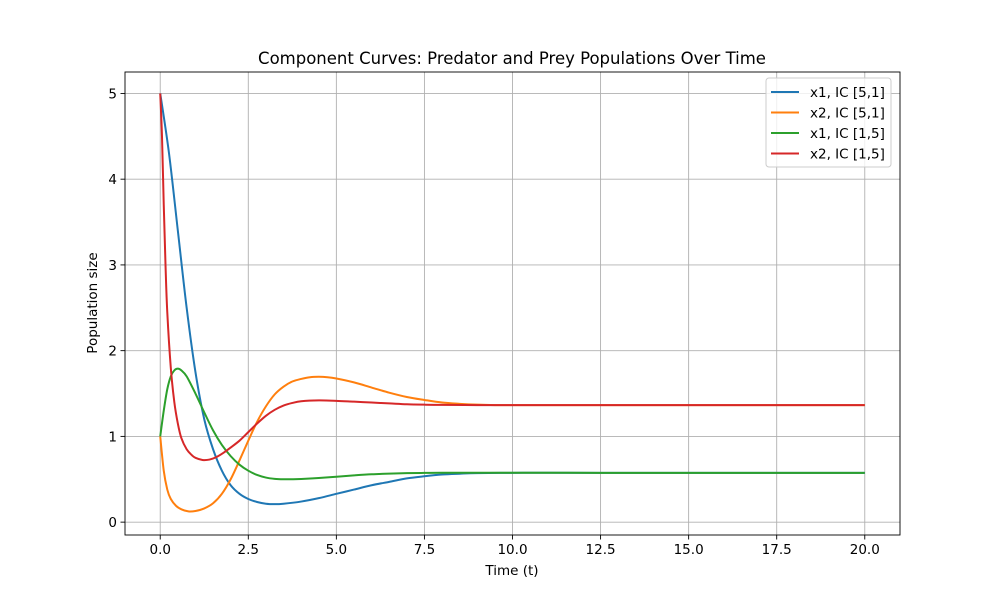 This screenshot has height=600, width=1000. Describe the element at coordinates (112, 94) in the screenshot. I see `y-tick-label: 5` at that location.